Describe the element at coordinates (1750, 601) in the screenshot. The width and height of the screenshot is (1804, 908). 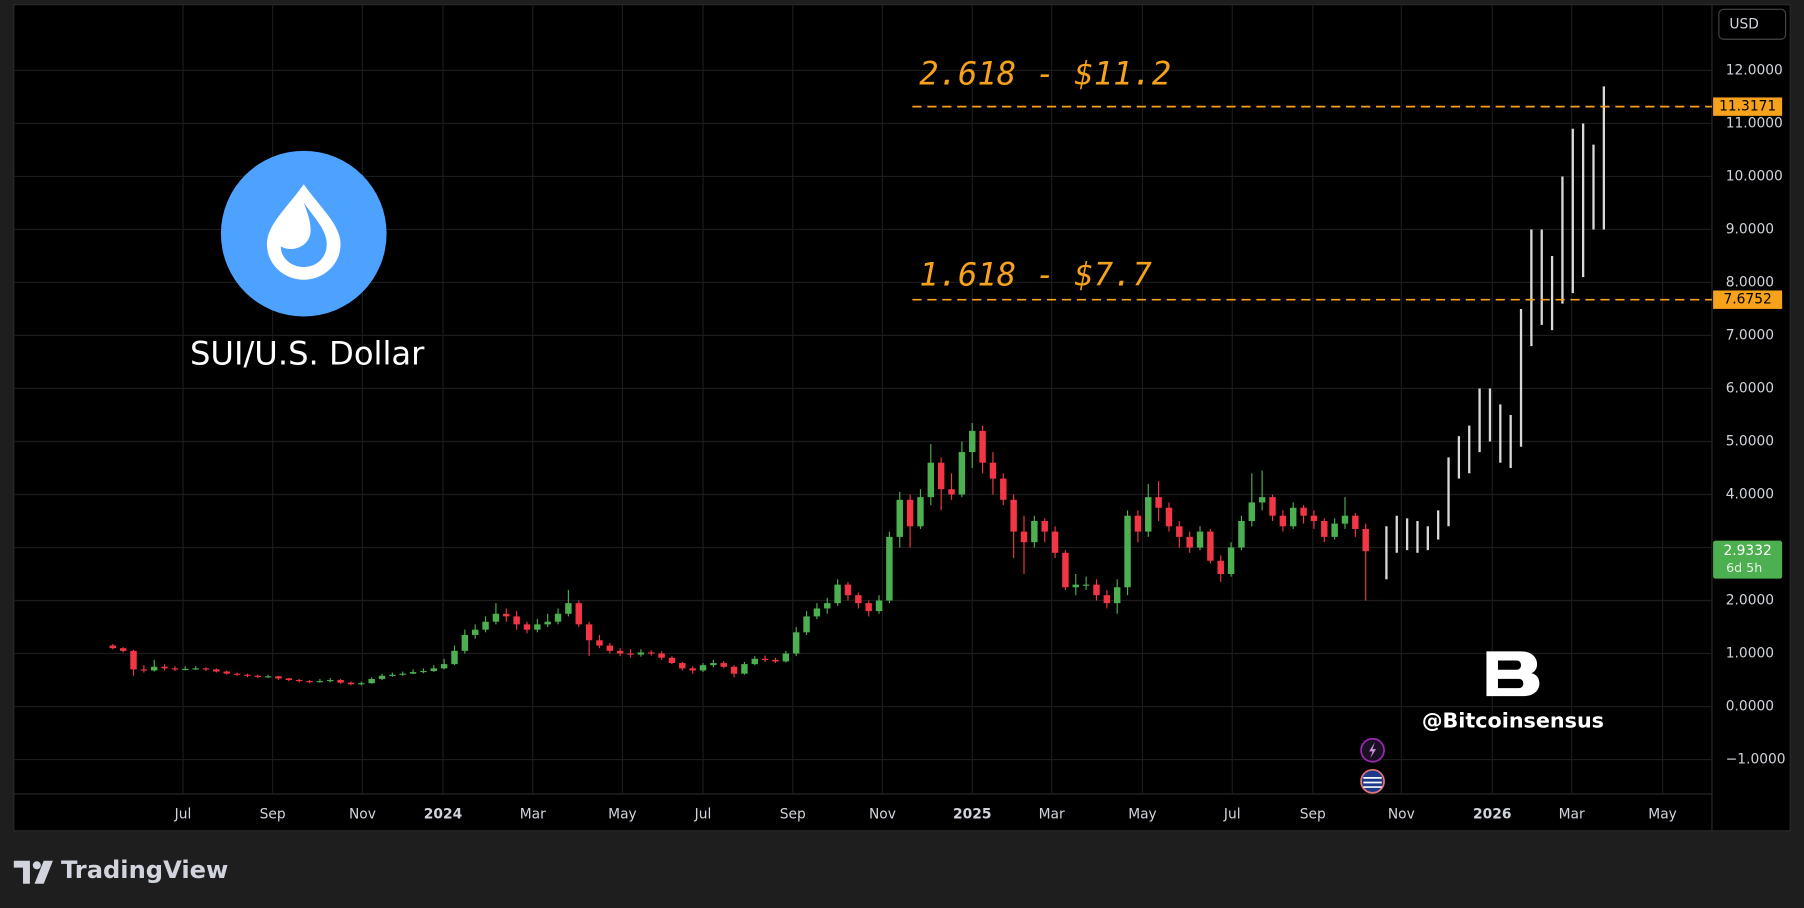
I see `y-tick-label: 2.0000` at that location.